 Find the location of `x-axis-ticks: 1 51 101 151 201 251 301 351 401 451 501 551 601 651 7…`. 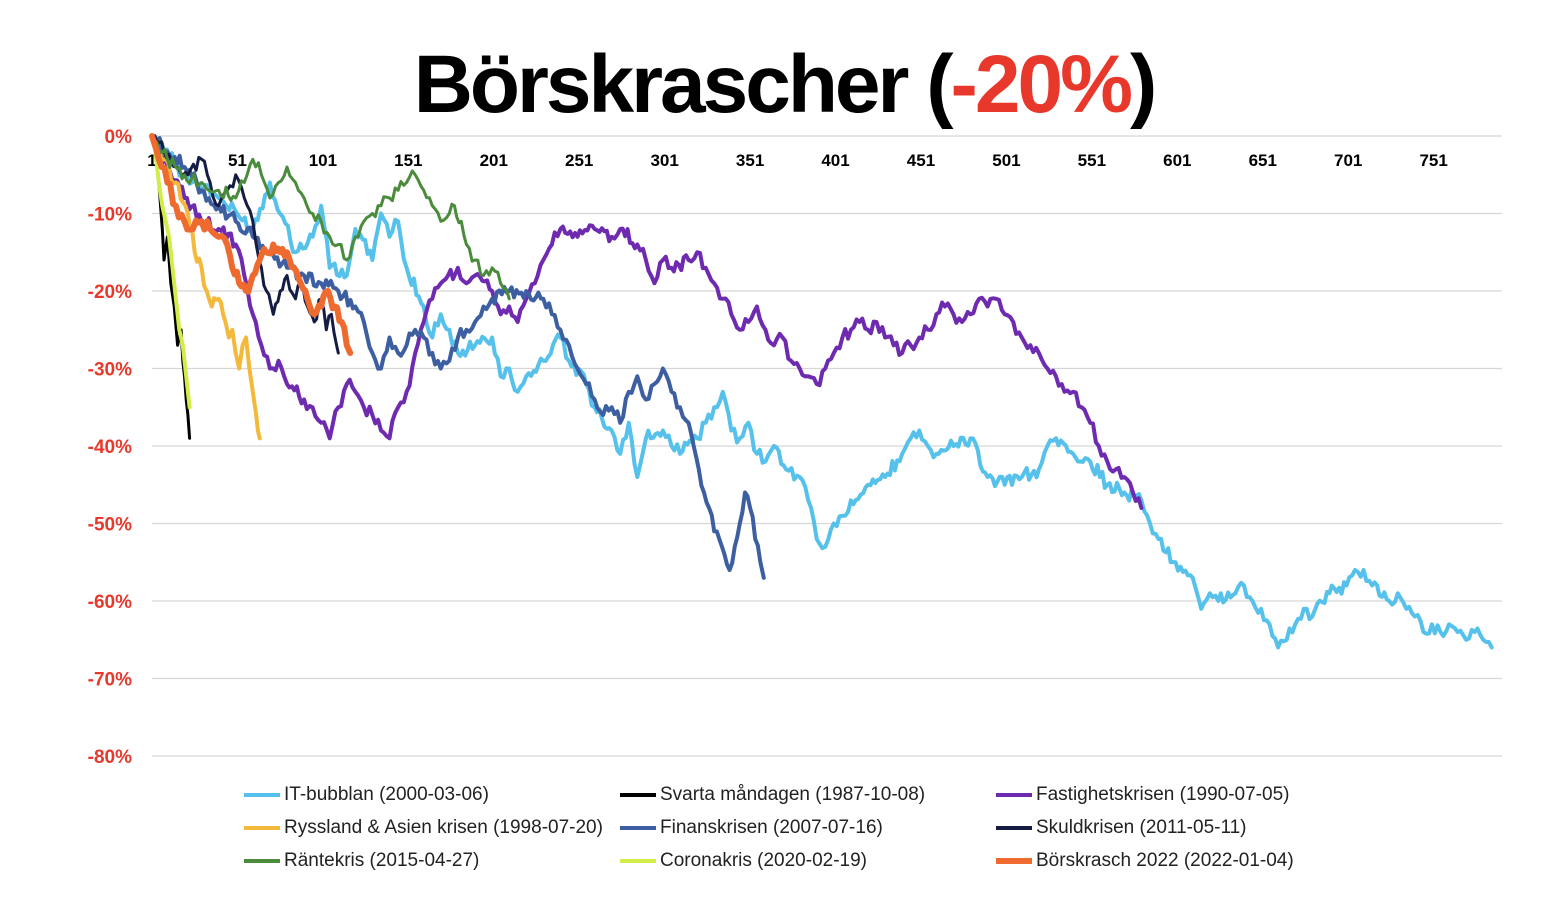

x-axis-ticks: 1 51 101 151 201 251 301 351 401 451 501 551 601 651 7… is located at coordinates (797, 160).